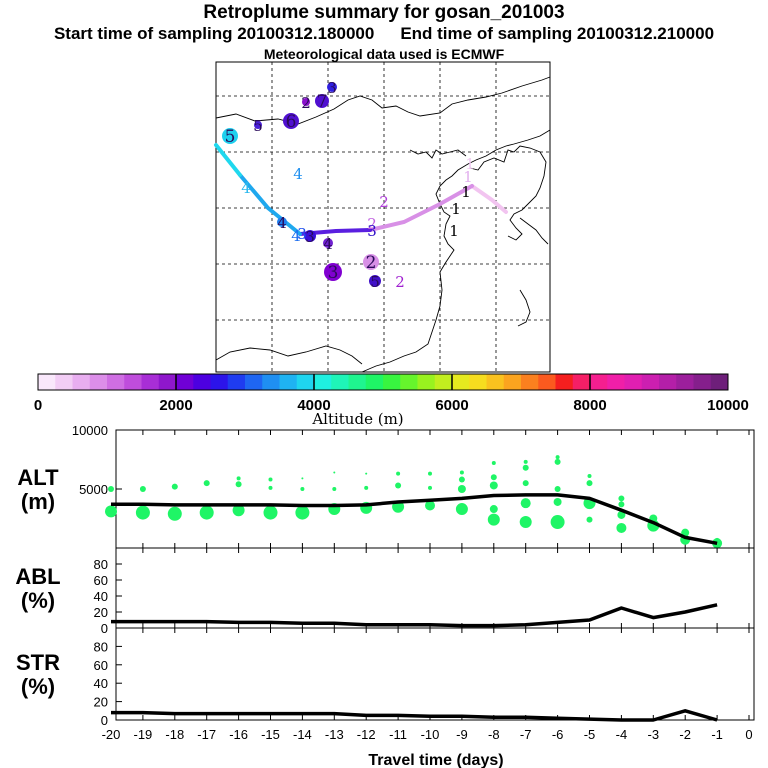 This screenshot has width=768, height=768. I want to click on x-tick-label: -10, so click(430, 734).